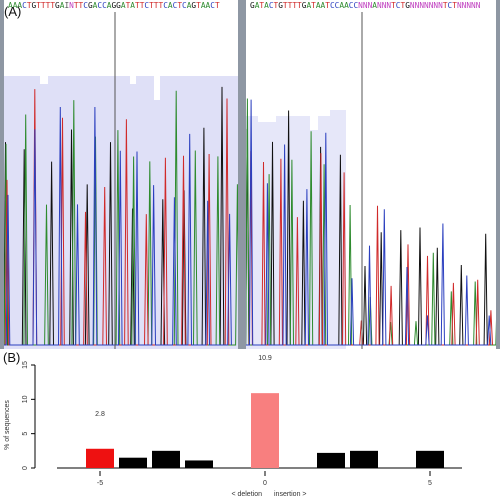 The image size is (500, 504). Describe the element at coordinates (67, 5) in the screenshot. I see `base-letter: I` at that location.